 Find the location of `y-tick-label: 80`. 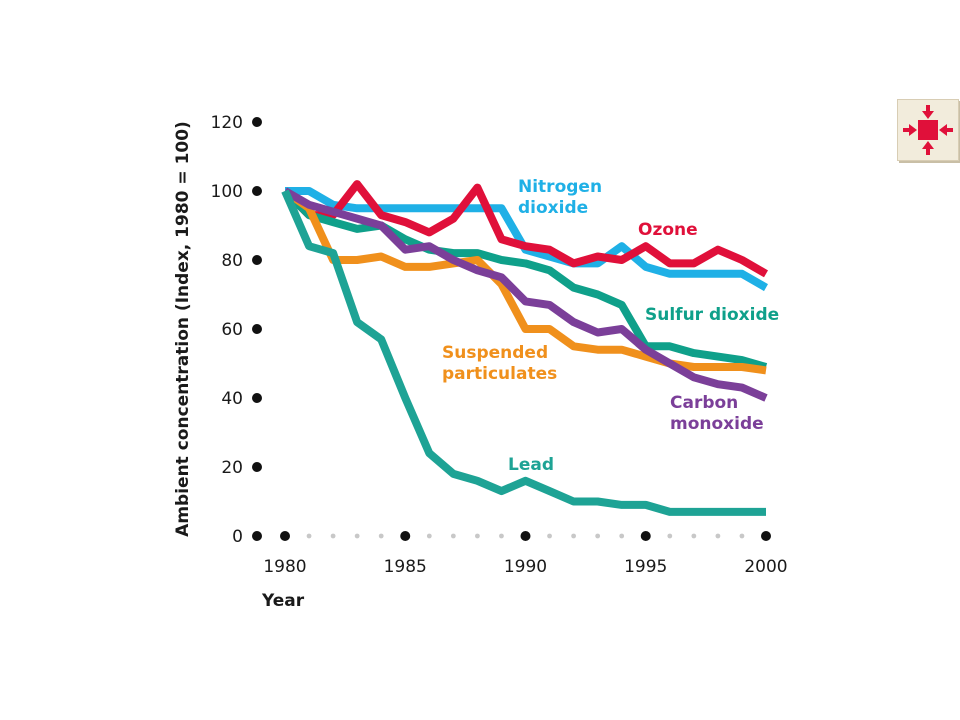

y-tick-label: 80 is located at coordinates (232, 261).